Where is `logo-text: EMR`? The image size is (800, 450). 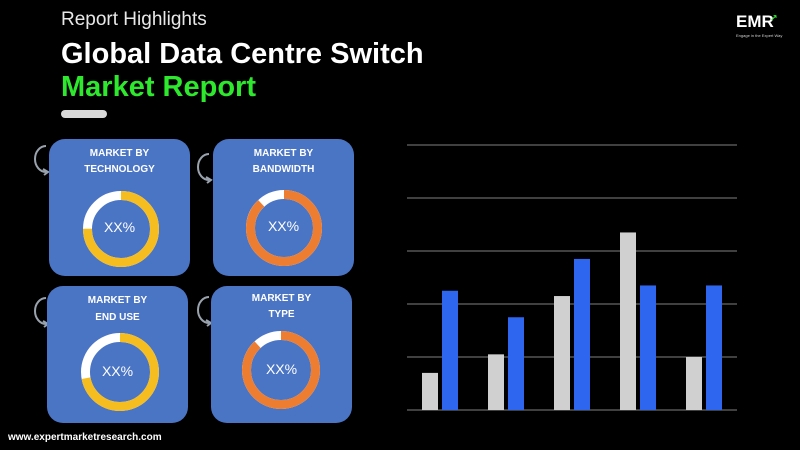 logo-text: EMR is located at coordinates (755, 21).